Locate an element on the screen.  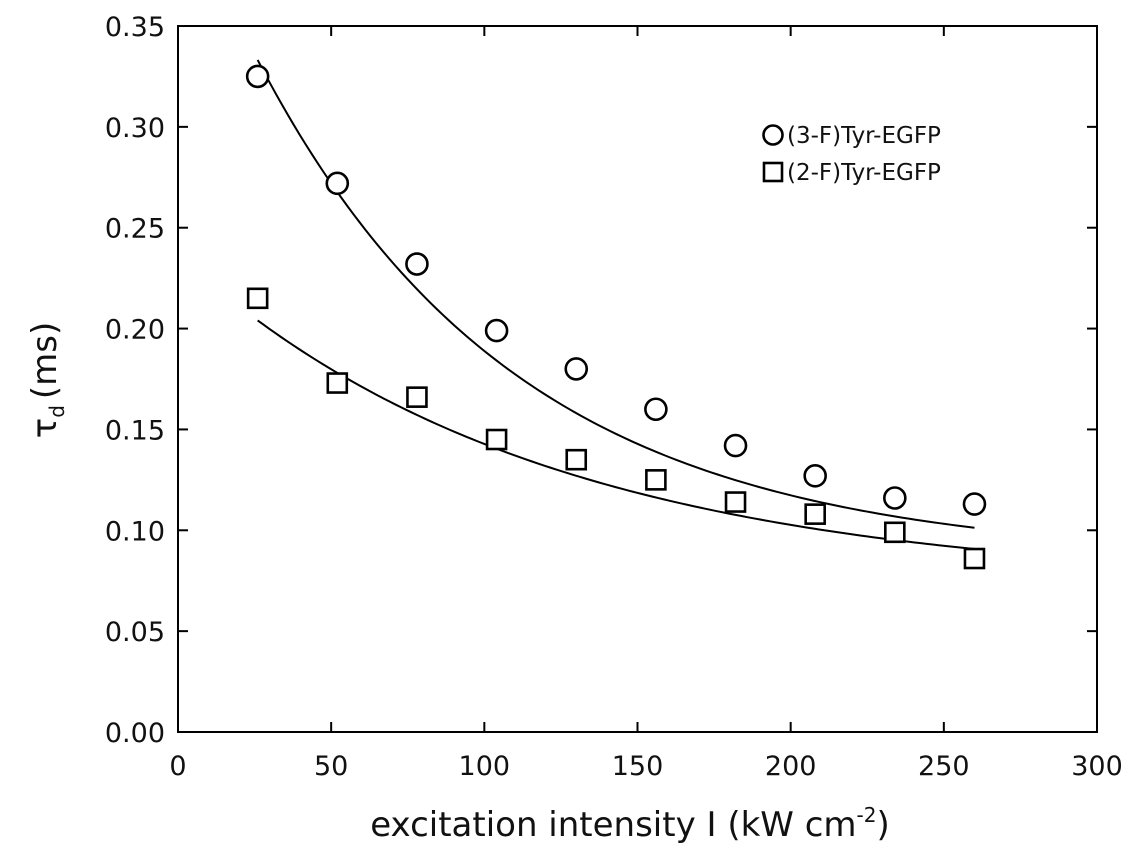
x-tick-label: 100 is located at coordinates (485, 766).